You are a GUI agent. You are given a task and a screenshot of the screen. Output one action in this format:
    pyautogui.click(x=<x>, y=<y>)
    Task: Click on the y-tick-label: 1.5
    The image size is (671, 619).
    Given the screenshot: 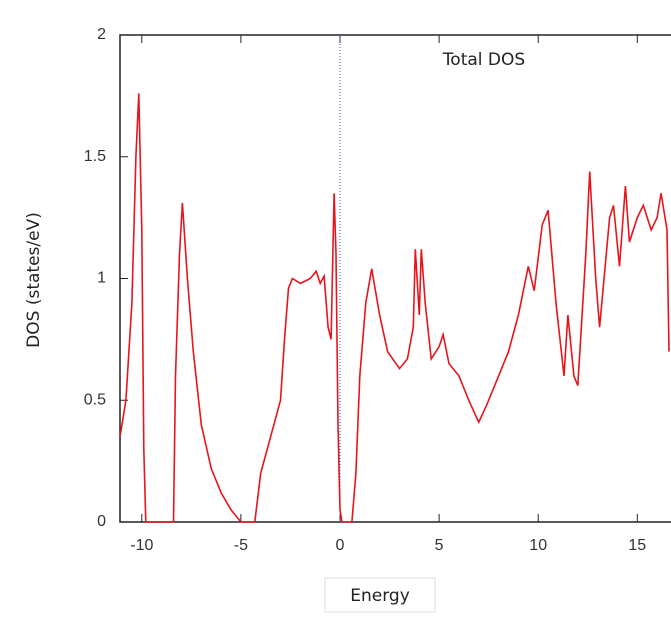 What is the action you would take?
    pyautogui.click(x=95, y=156)
    